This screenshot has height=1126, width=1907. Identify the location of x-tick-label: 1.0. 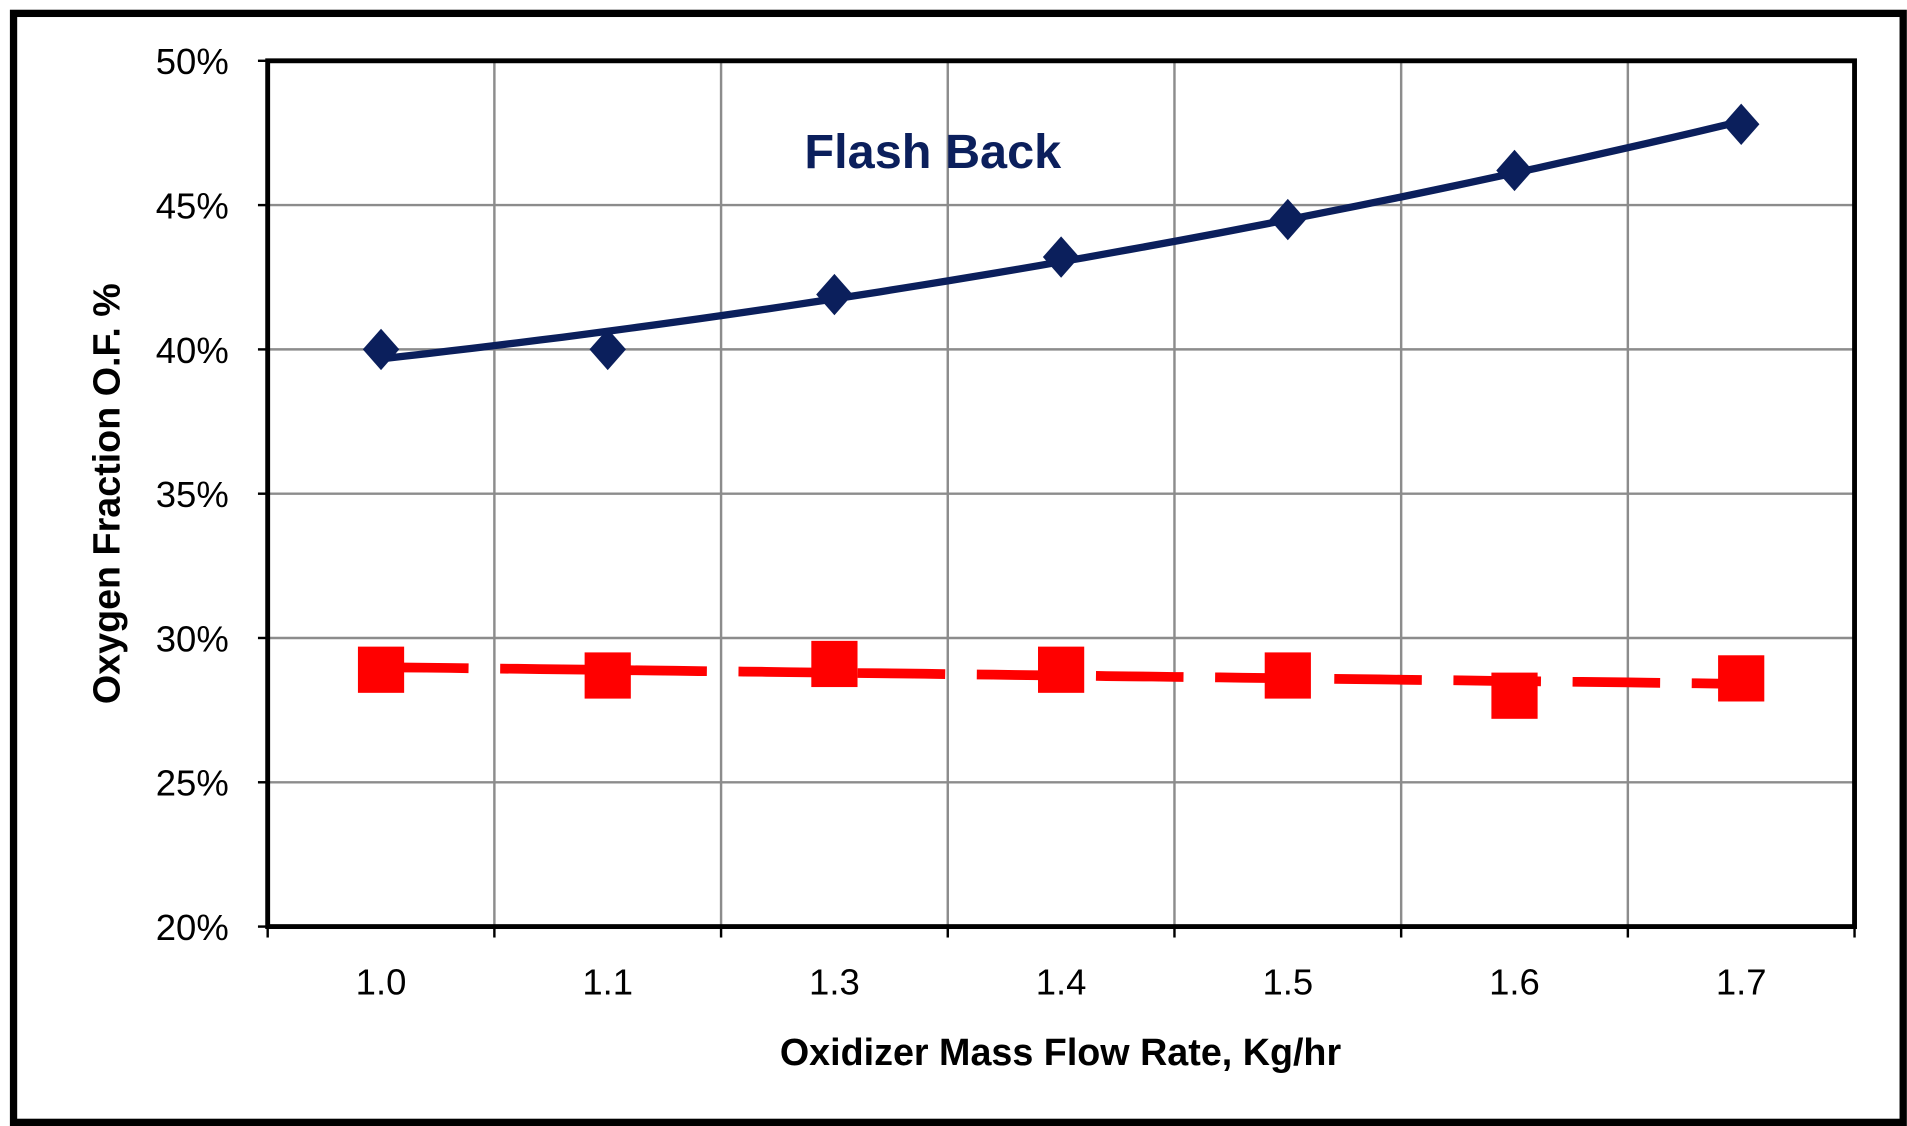
(381, 982).